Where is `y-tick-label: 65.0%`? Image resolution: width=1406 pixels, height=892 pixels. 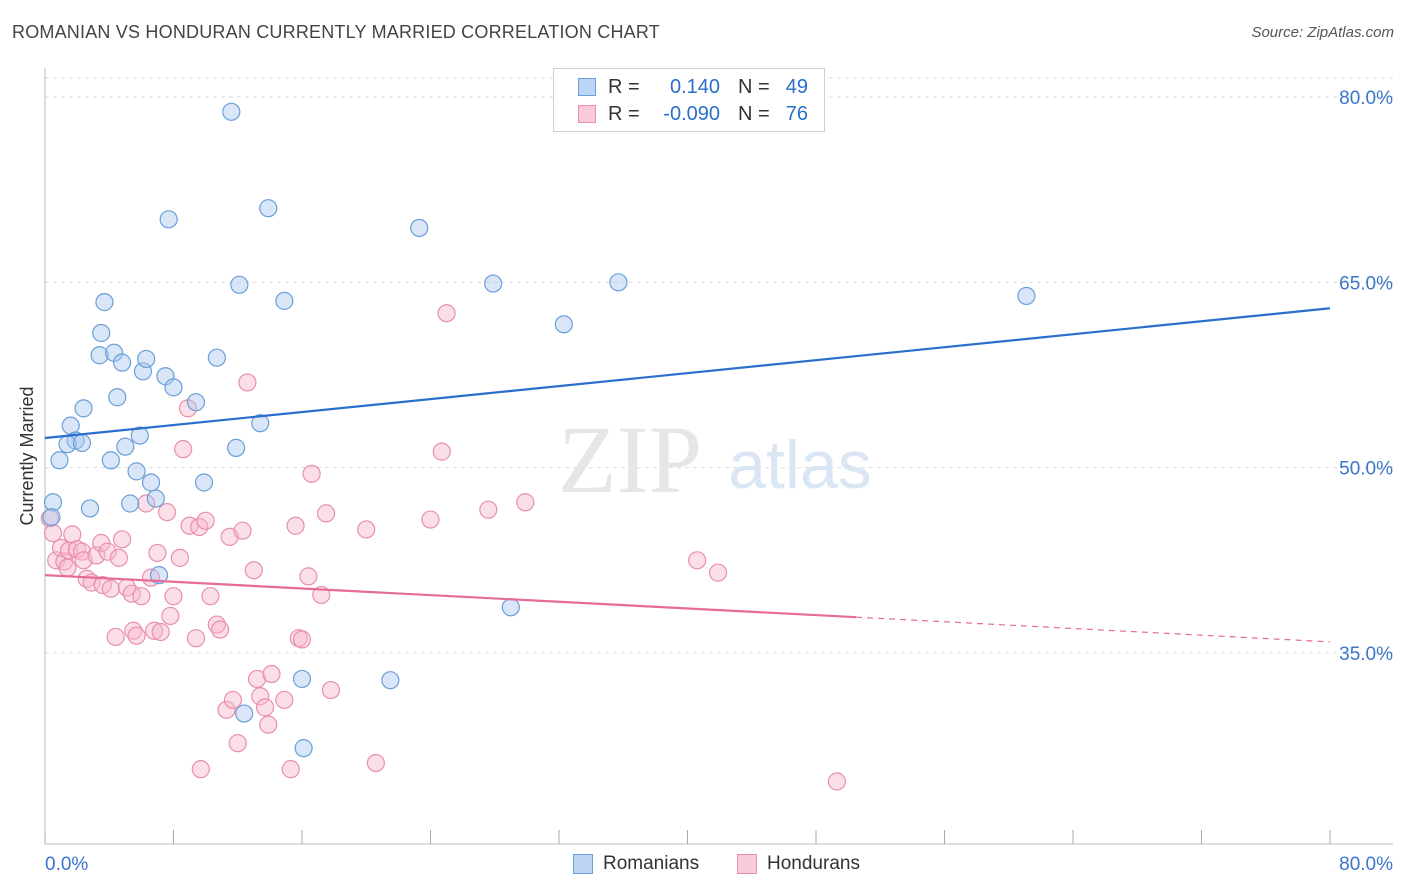 y-tick-label: 65.0% is located at coordinates (1366, 283).